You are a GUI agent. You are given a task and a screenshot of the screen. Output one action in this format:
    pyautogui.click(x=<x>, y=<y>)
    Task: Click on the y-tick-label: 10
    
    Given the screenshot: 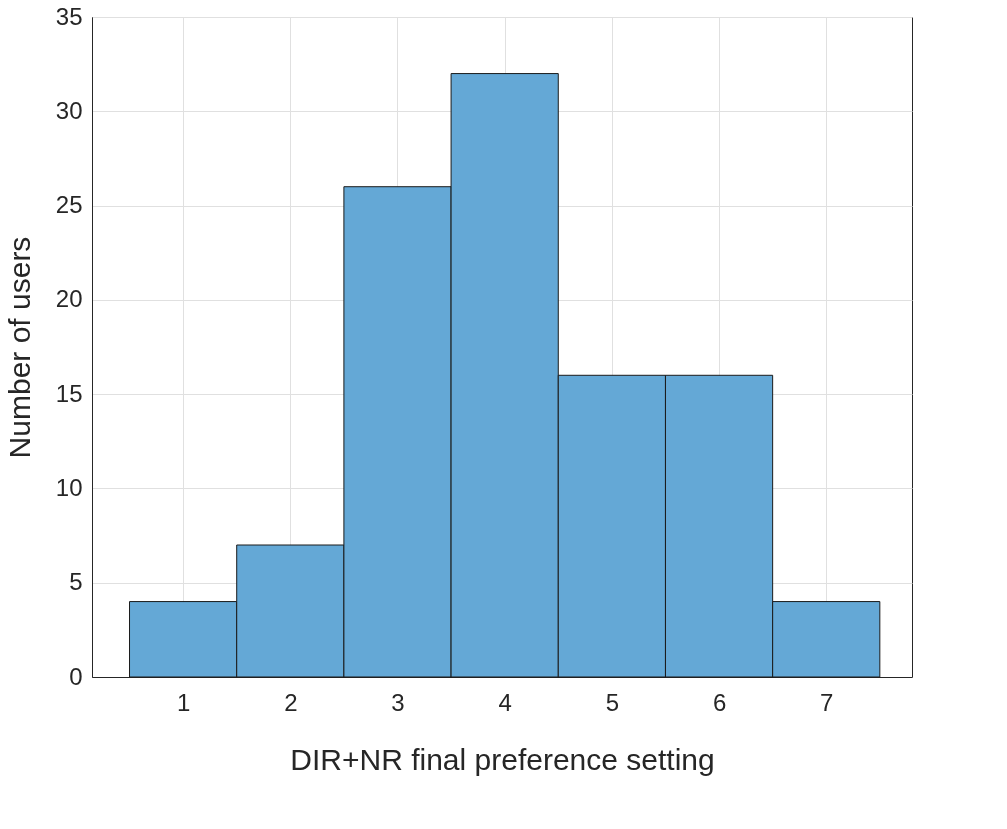 What is the action you would take?
    pyautogui.click(x=69, y=487)
    